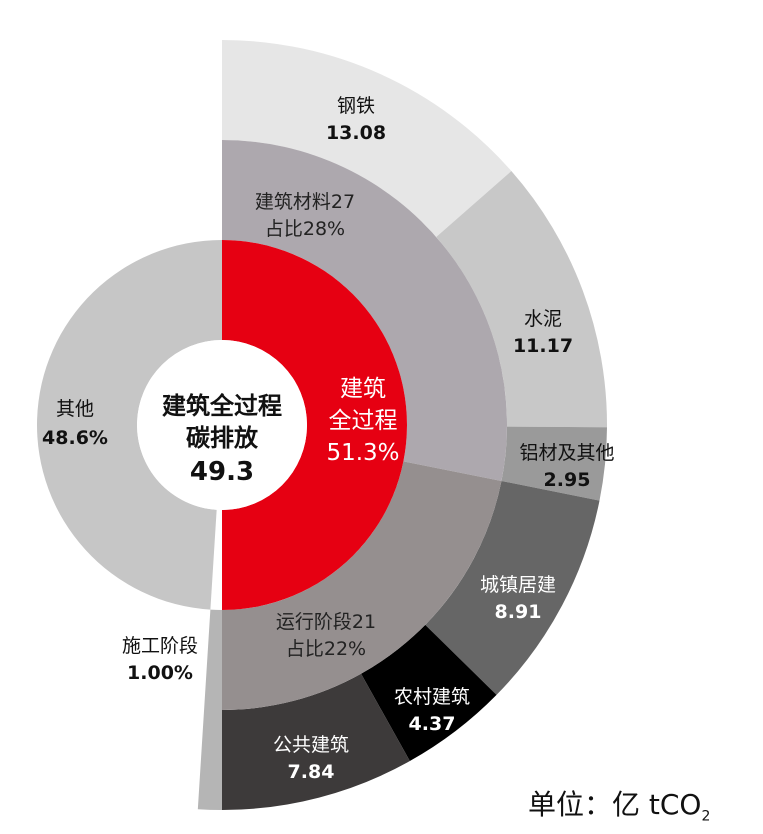 This screenshot has height=834, width=763. I want to click on inner-slice-construction, so click(209, 709).